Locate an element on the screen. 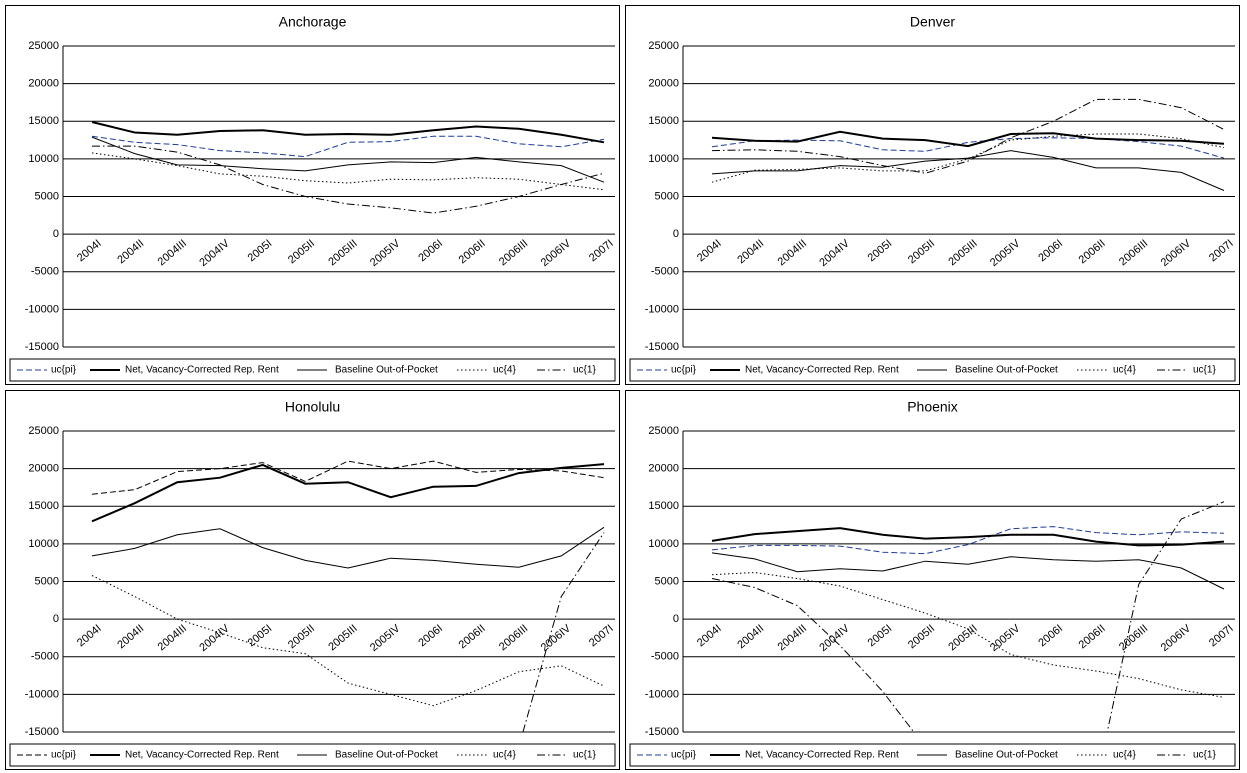 This screenshot has width=1247, height=773. chart-title: Phoenix is located at coordinates (932, 407).